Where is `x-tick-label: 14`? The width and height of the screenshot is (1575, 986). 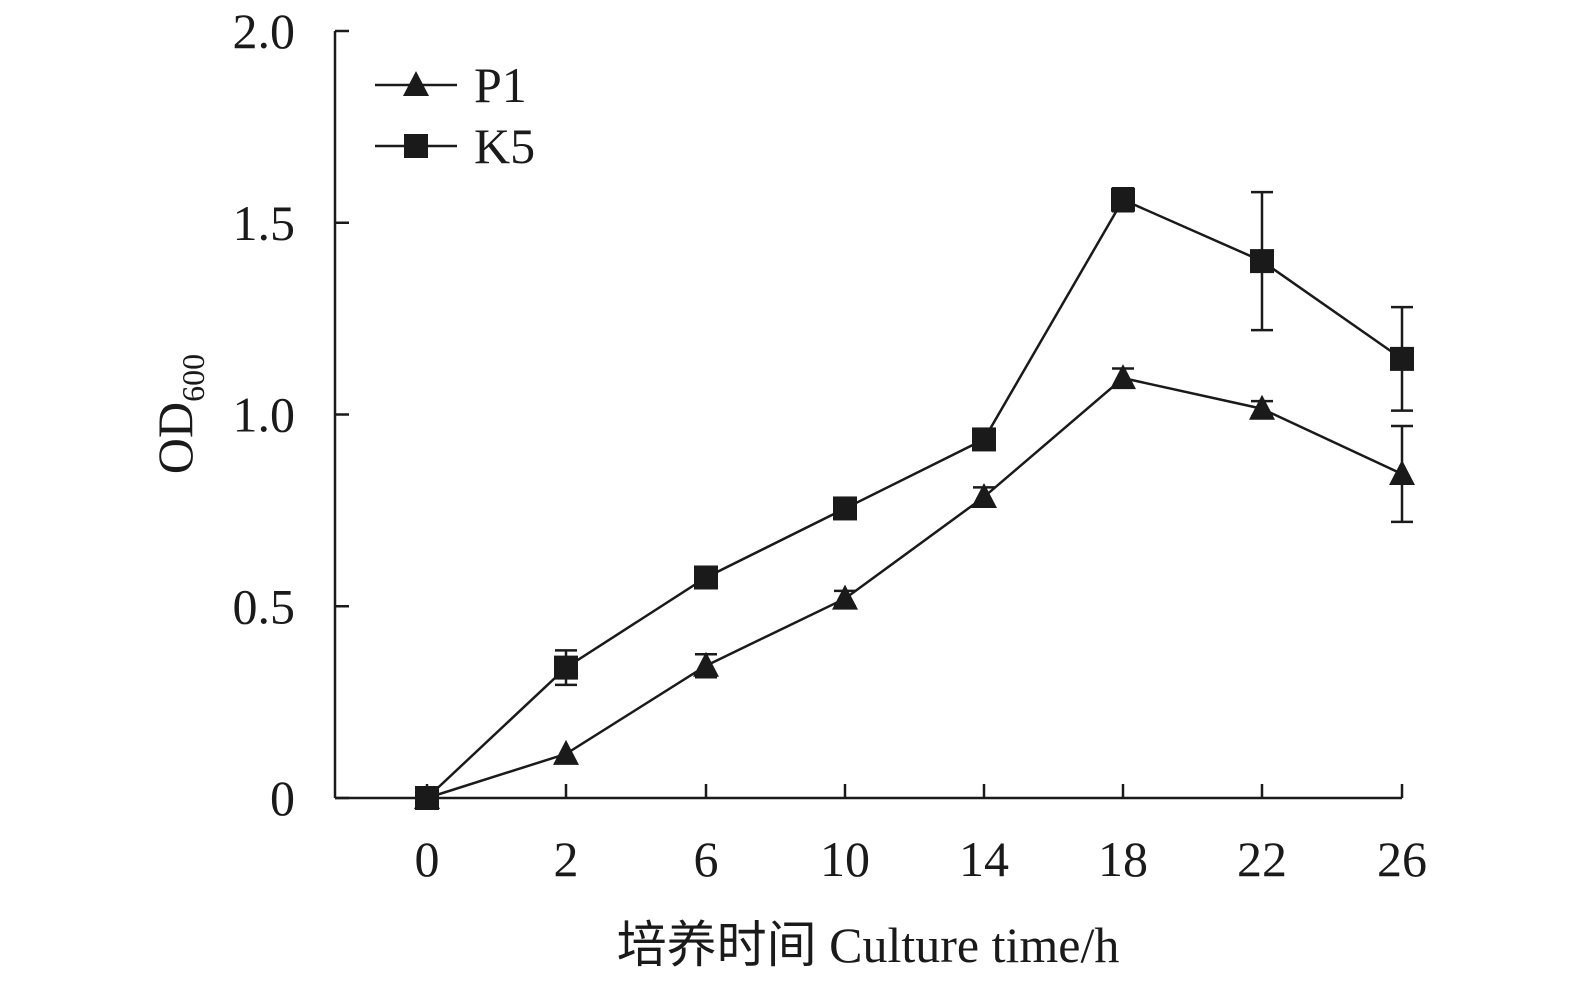
x-tick-label: 14 is located at coordinates (984, 859).